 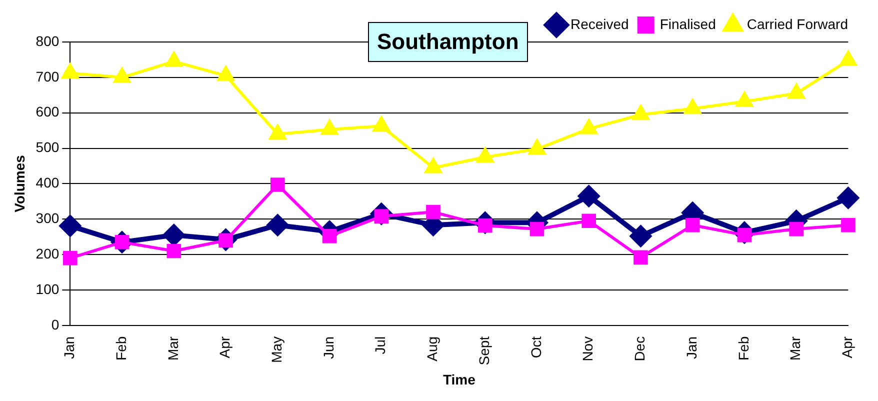 What do you see at coordinates (640, 349) in the screenshot?
I see `x-tick-label: Dec` at bounding box center [640, 349].